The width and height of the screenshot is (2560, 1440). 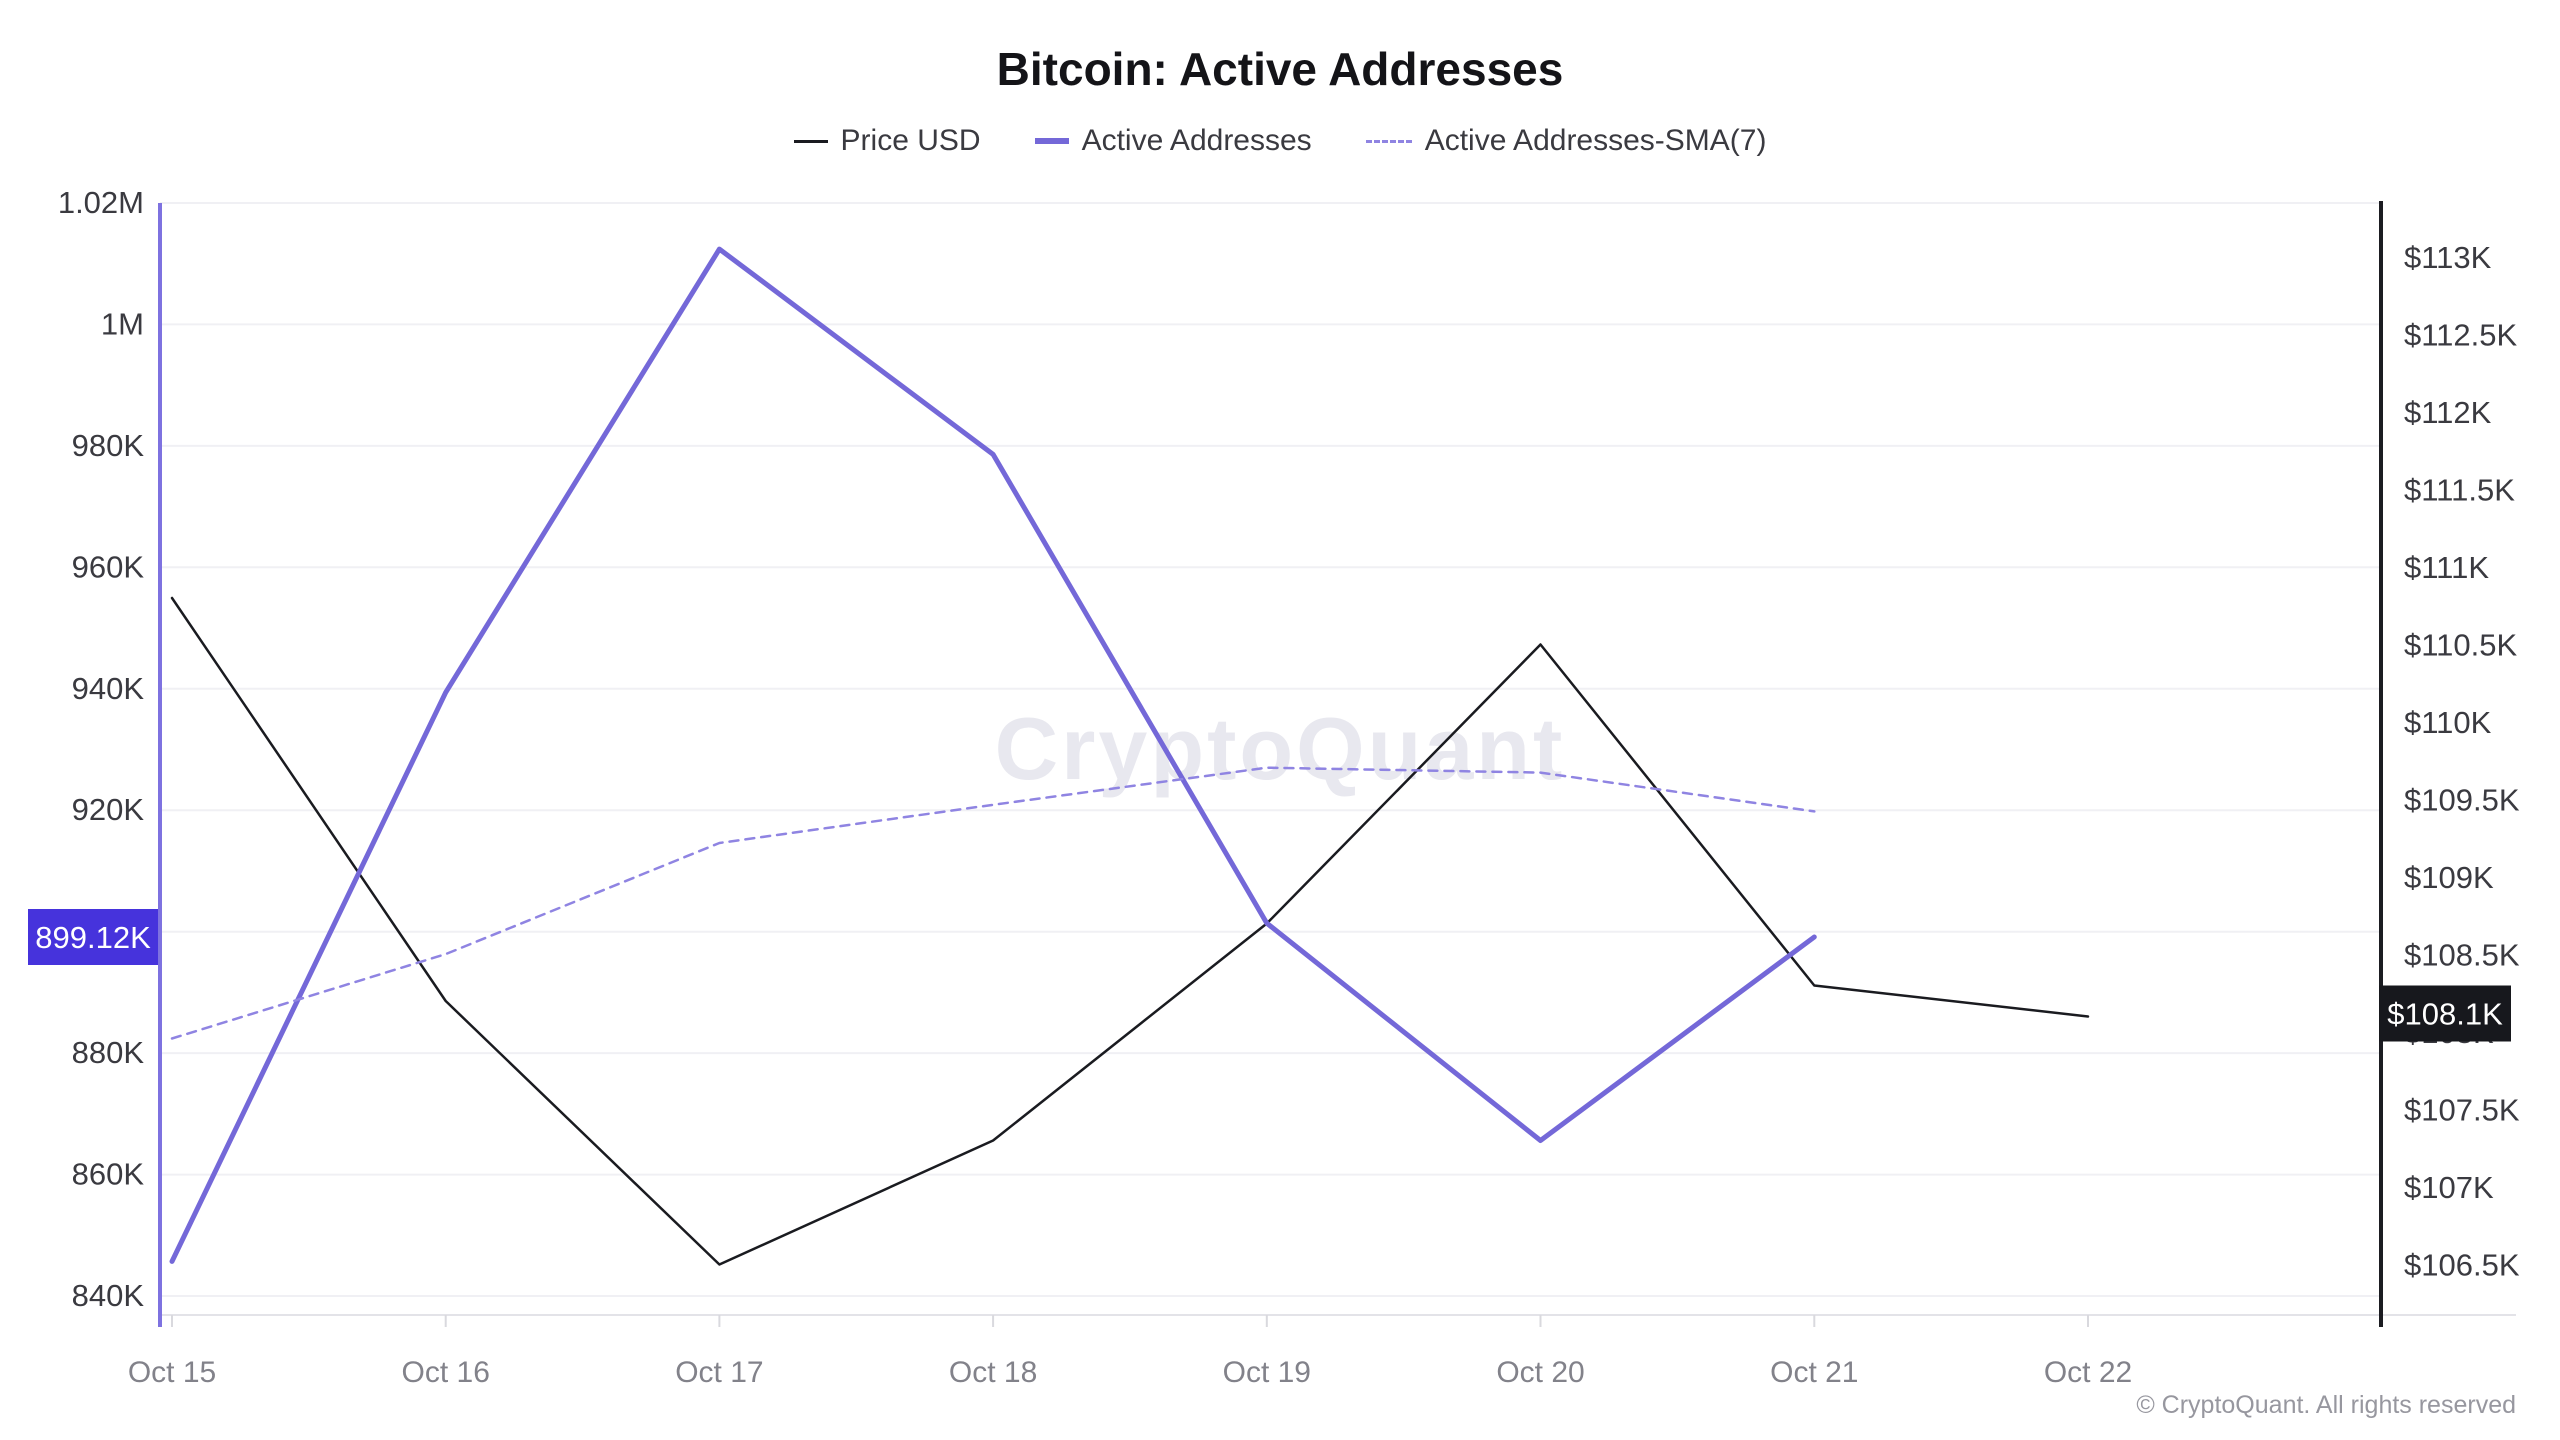 I want to click on legend-item-active-addresses-sma: Active Addresses-SMA(7), so click(x=1566, y=141).